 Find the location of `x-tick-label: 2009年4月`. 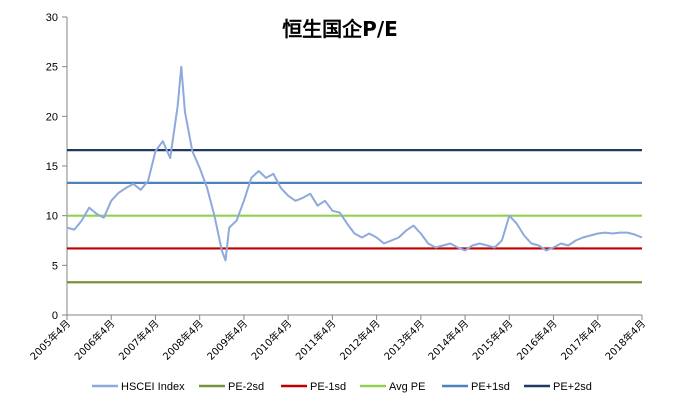

x-tick-label: 2009年4月 is located at coordinates (227, 340).